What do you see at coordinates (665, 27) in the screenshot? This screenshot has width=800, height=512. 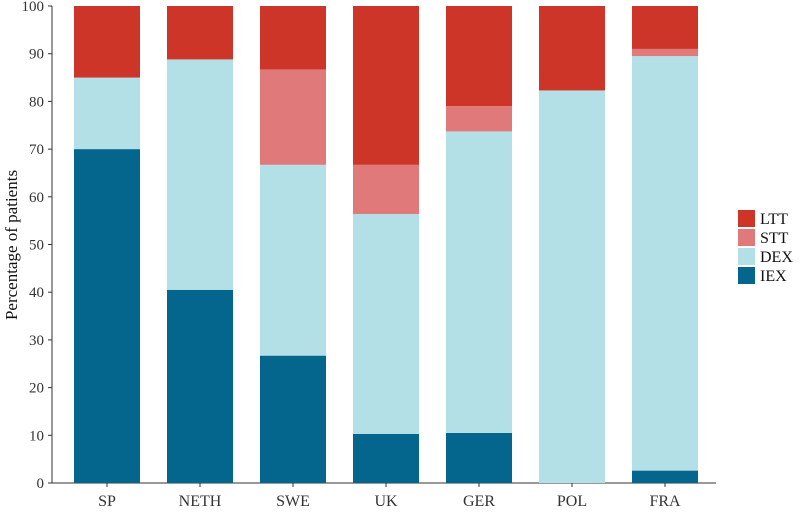 I see `bar-fra-ltt` at bounding box center [665, 27].